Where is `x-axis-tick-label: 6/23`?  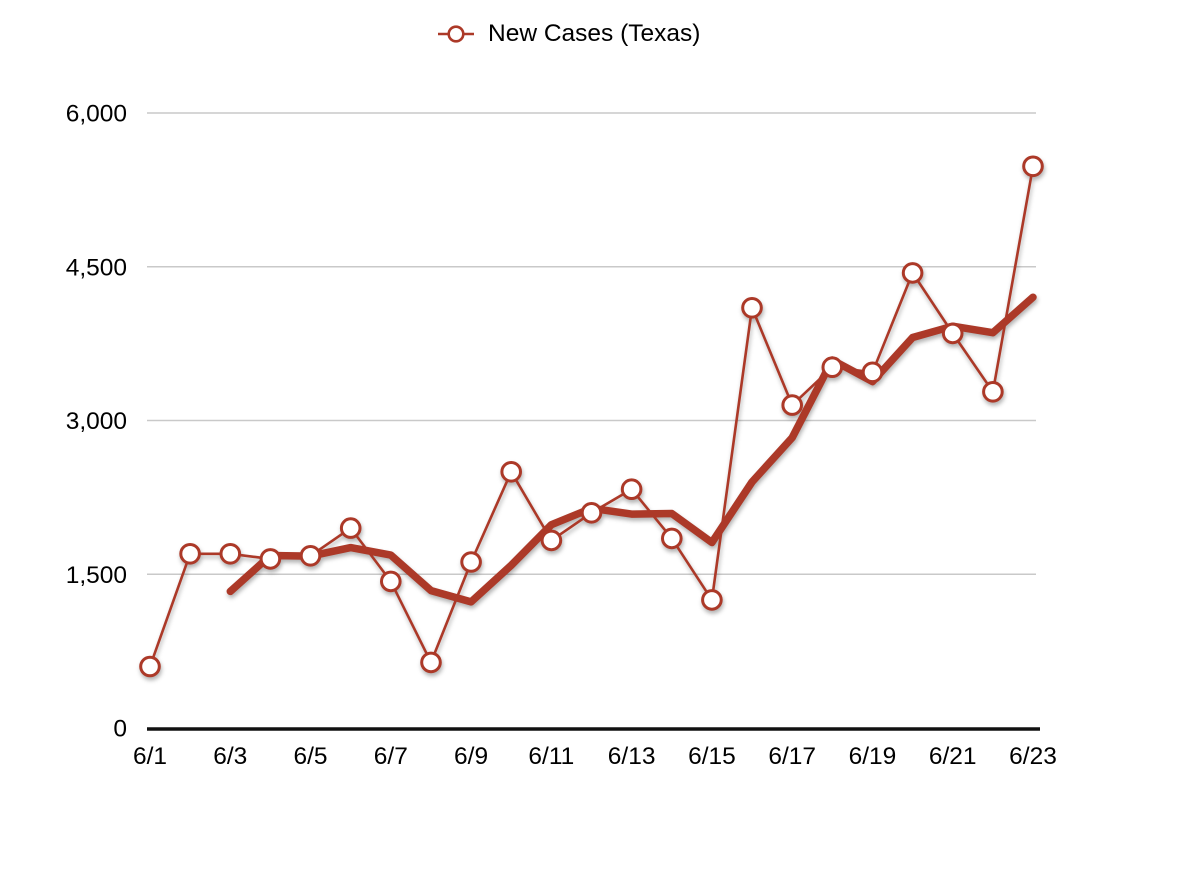 x-axis-tick-label: 6/23 is located at coordinates (1033, 756).